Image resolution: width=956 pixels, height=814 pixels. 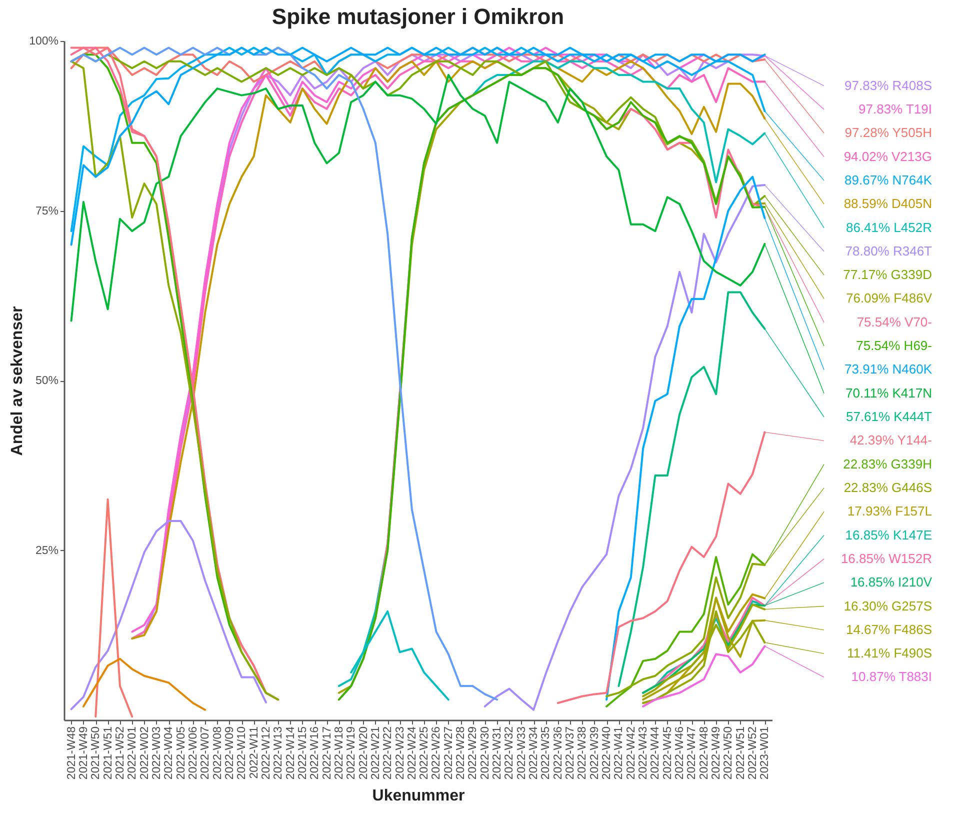 I want to click on x-tick-label: 2022-W13, so click(x=278, y=753).